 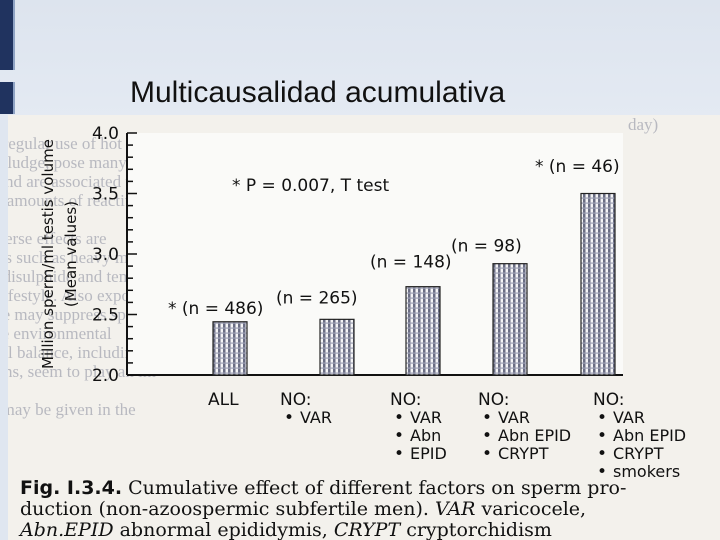 What do you see at coordinates (67, 529) in the screenshot?
I see `caption-abbr-epid: Abn.EPID` at bounding box center [67, 529].